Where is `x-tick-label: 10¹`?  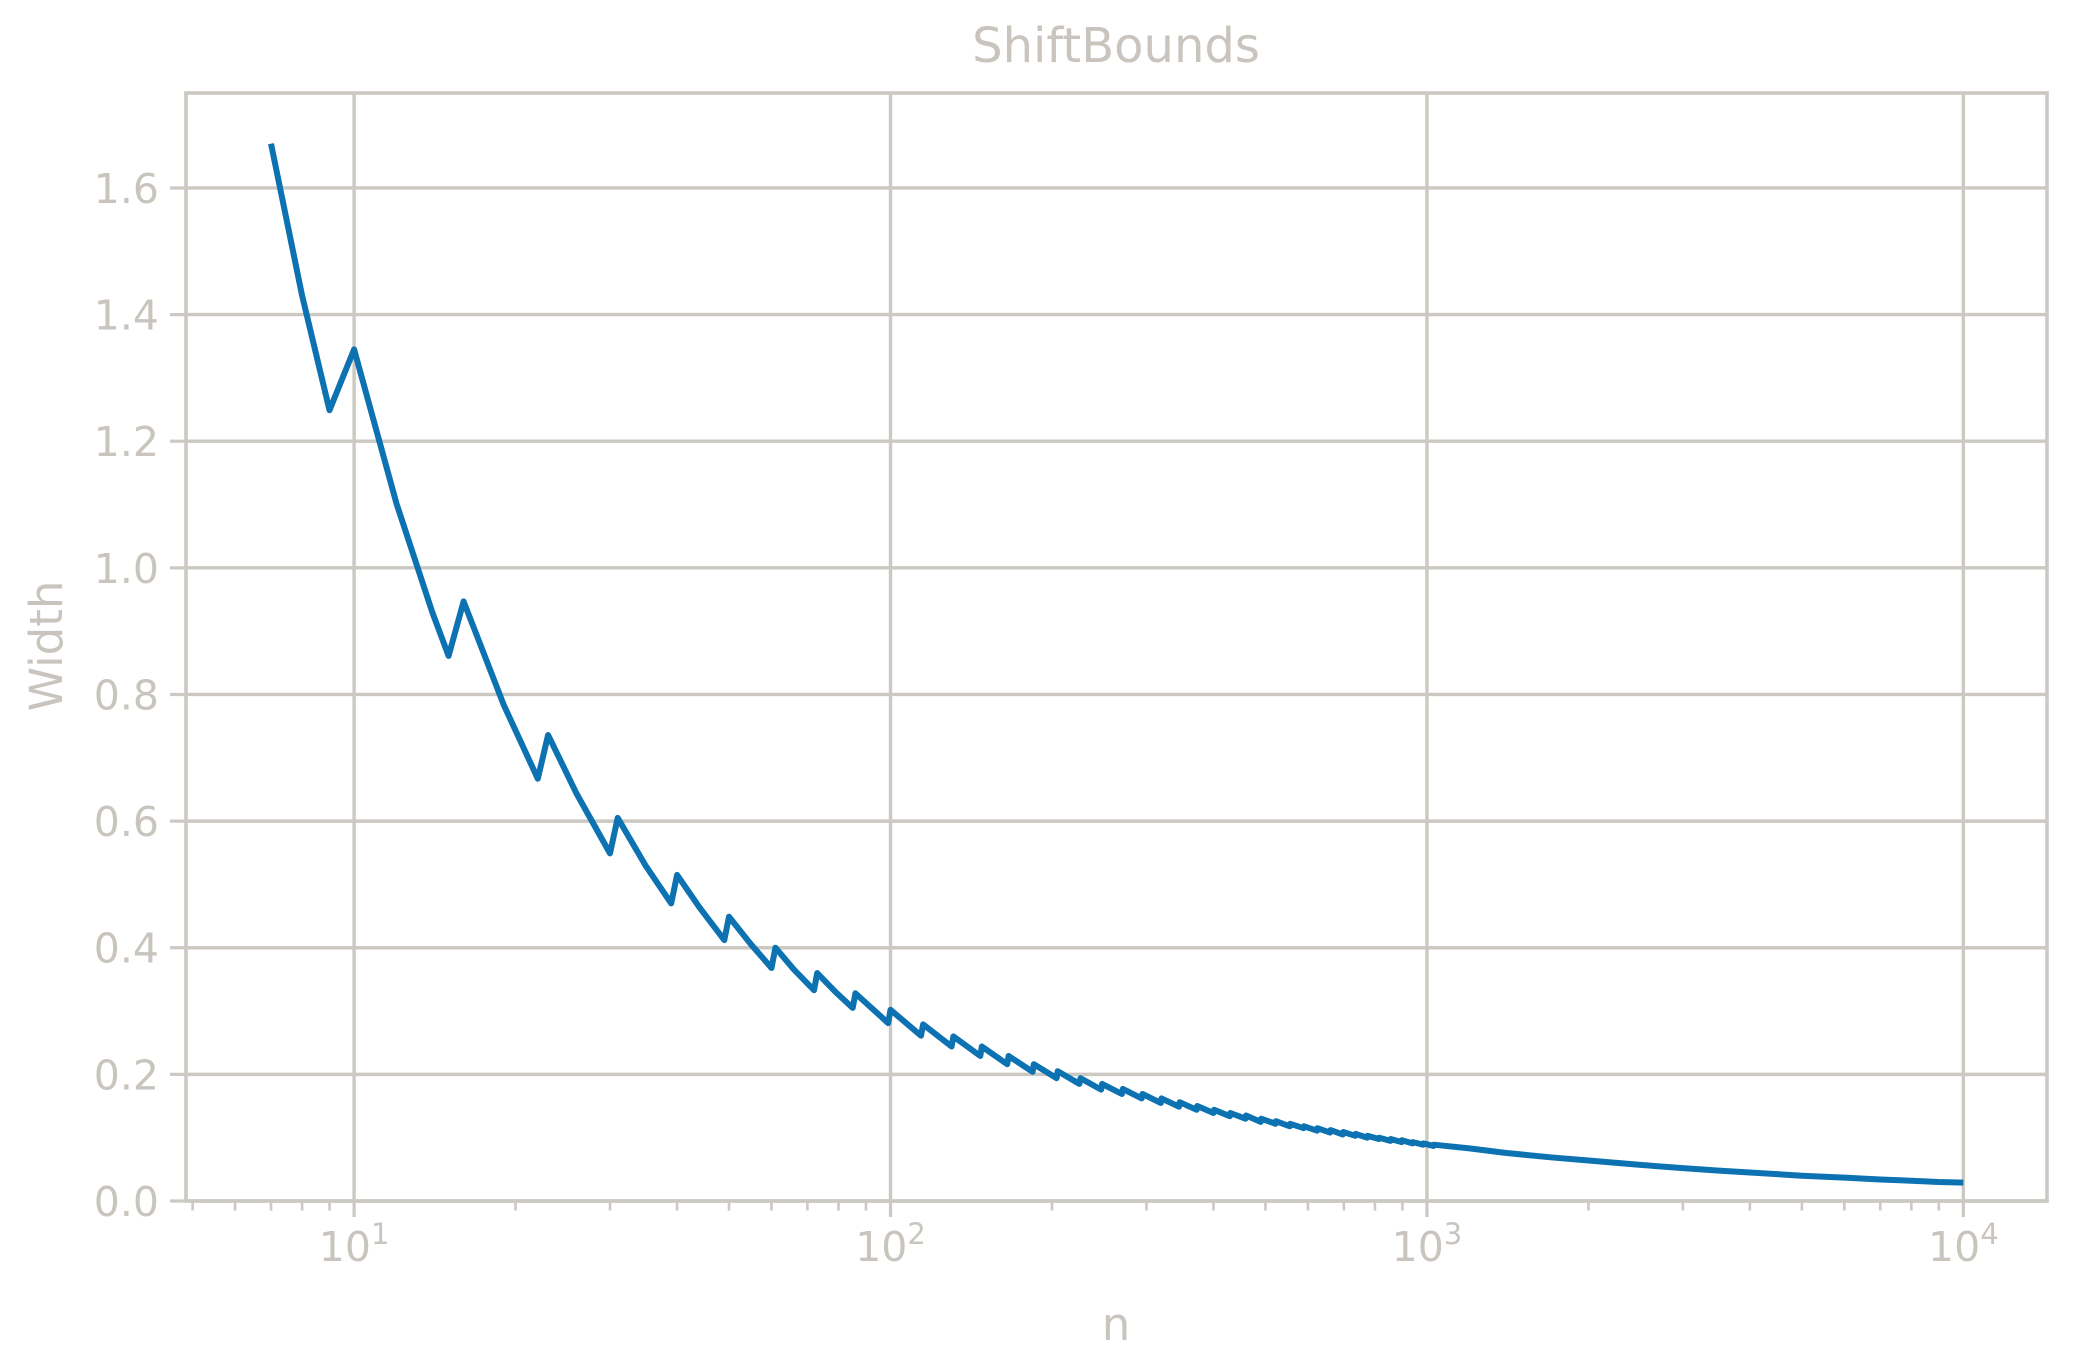 x-tick-label: 10¹ is located at coordinates (354, 1244).